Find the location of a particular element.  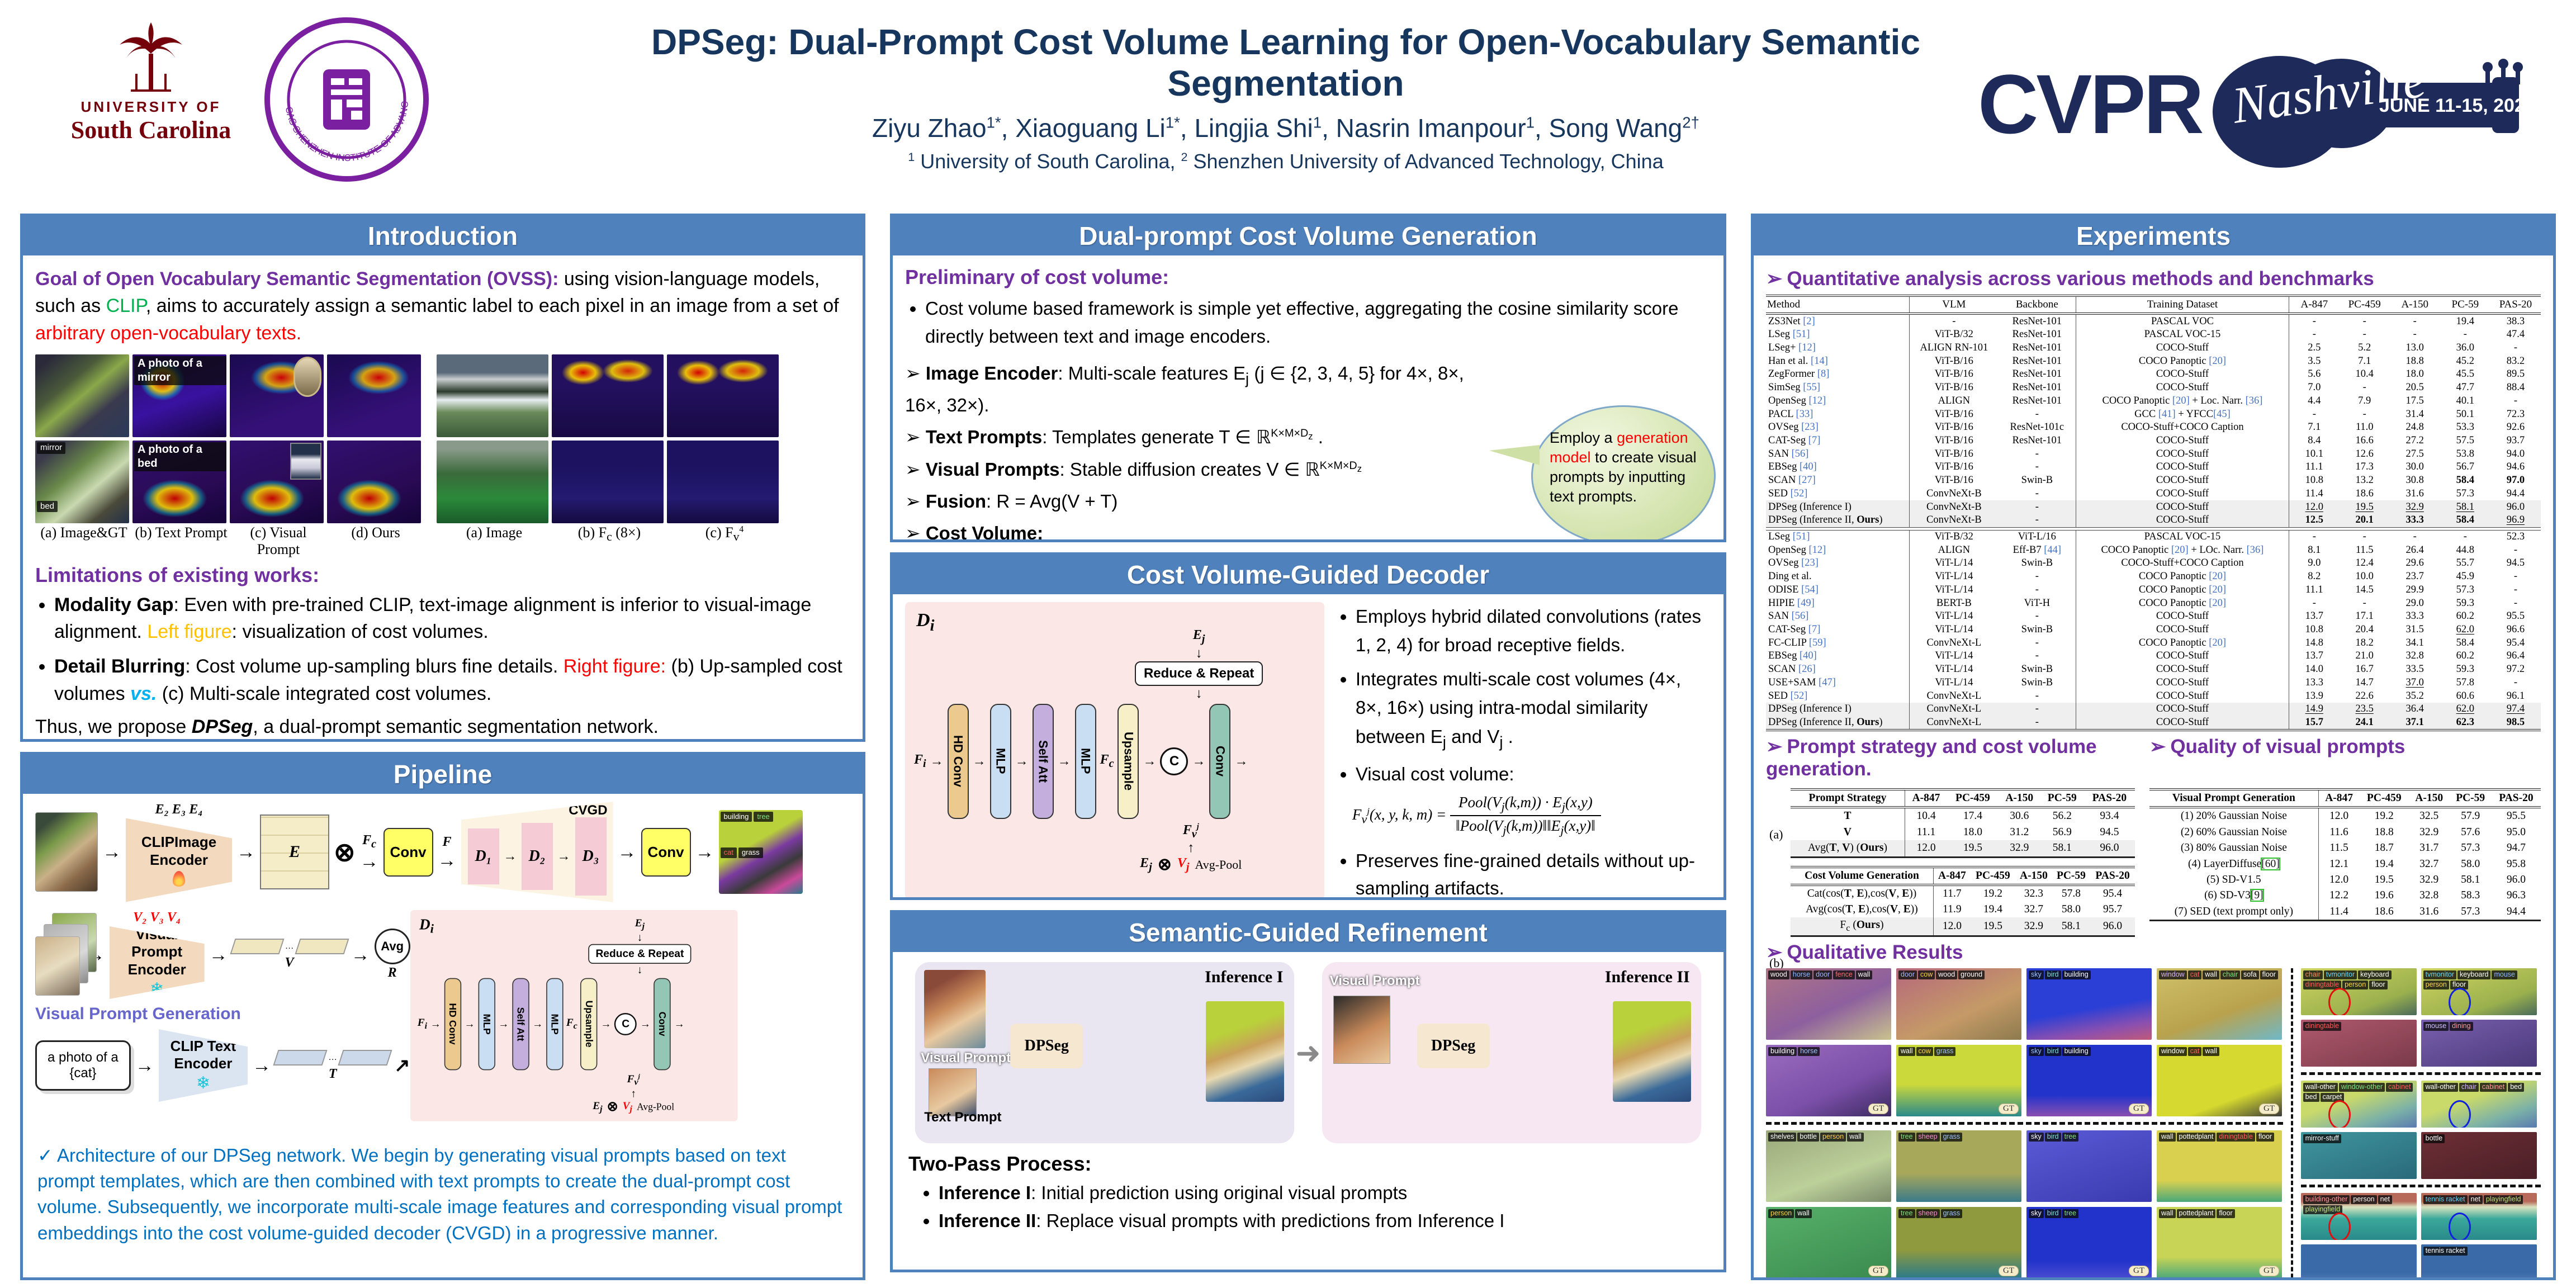

mirror-inset is located at coordinates (307, 377).